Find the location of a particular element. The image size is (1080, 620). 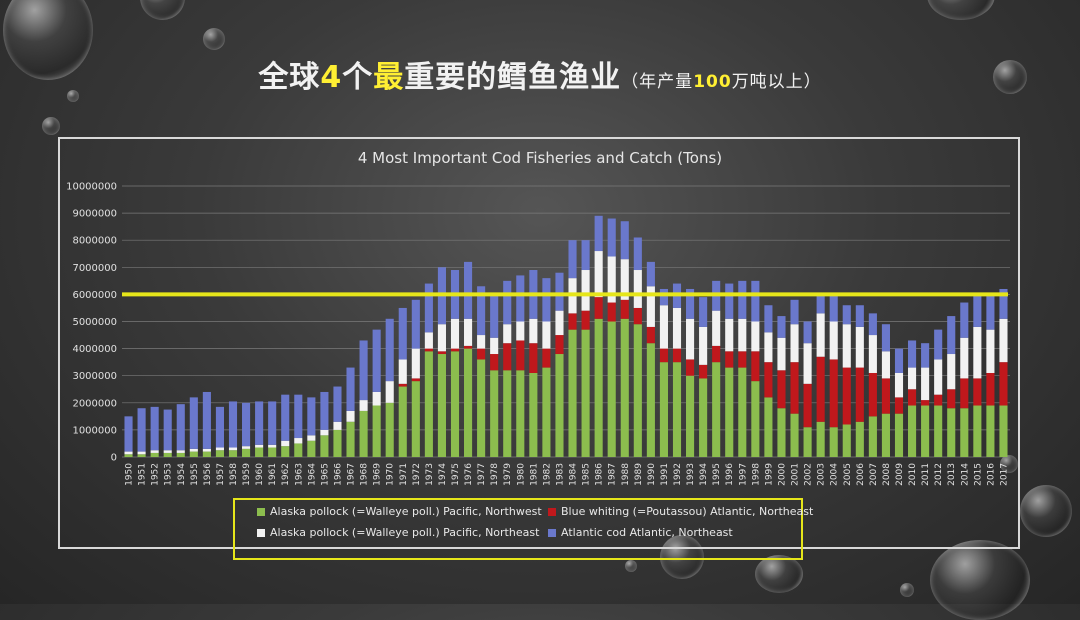

y-tick-label: 4000000 is located at coordinates (94, 349).